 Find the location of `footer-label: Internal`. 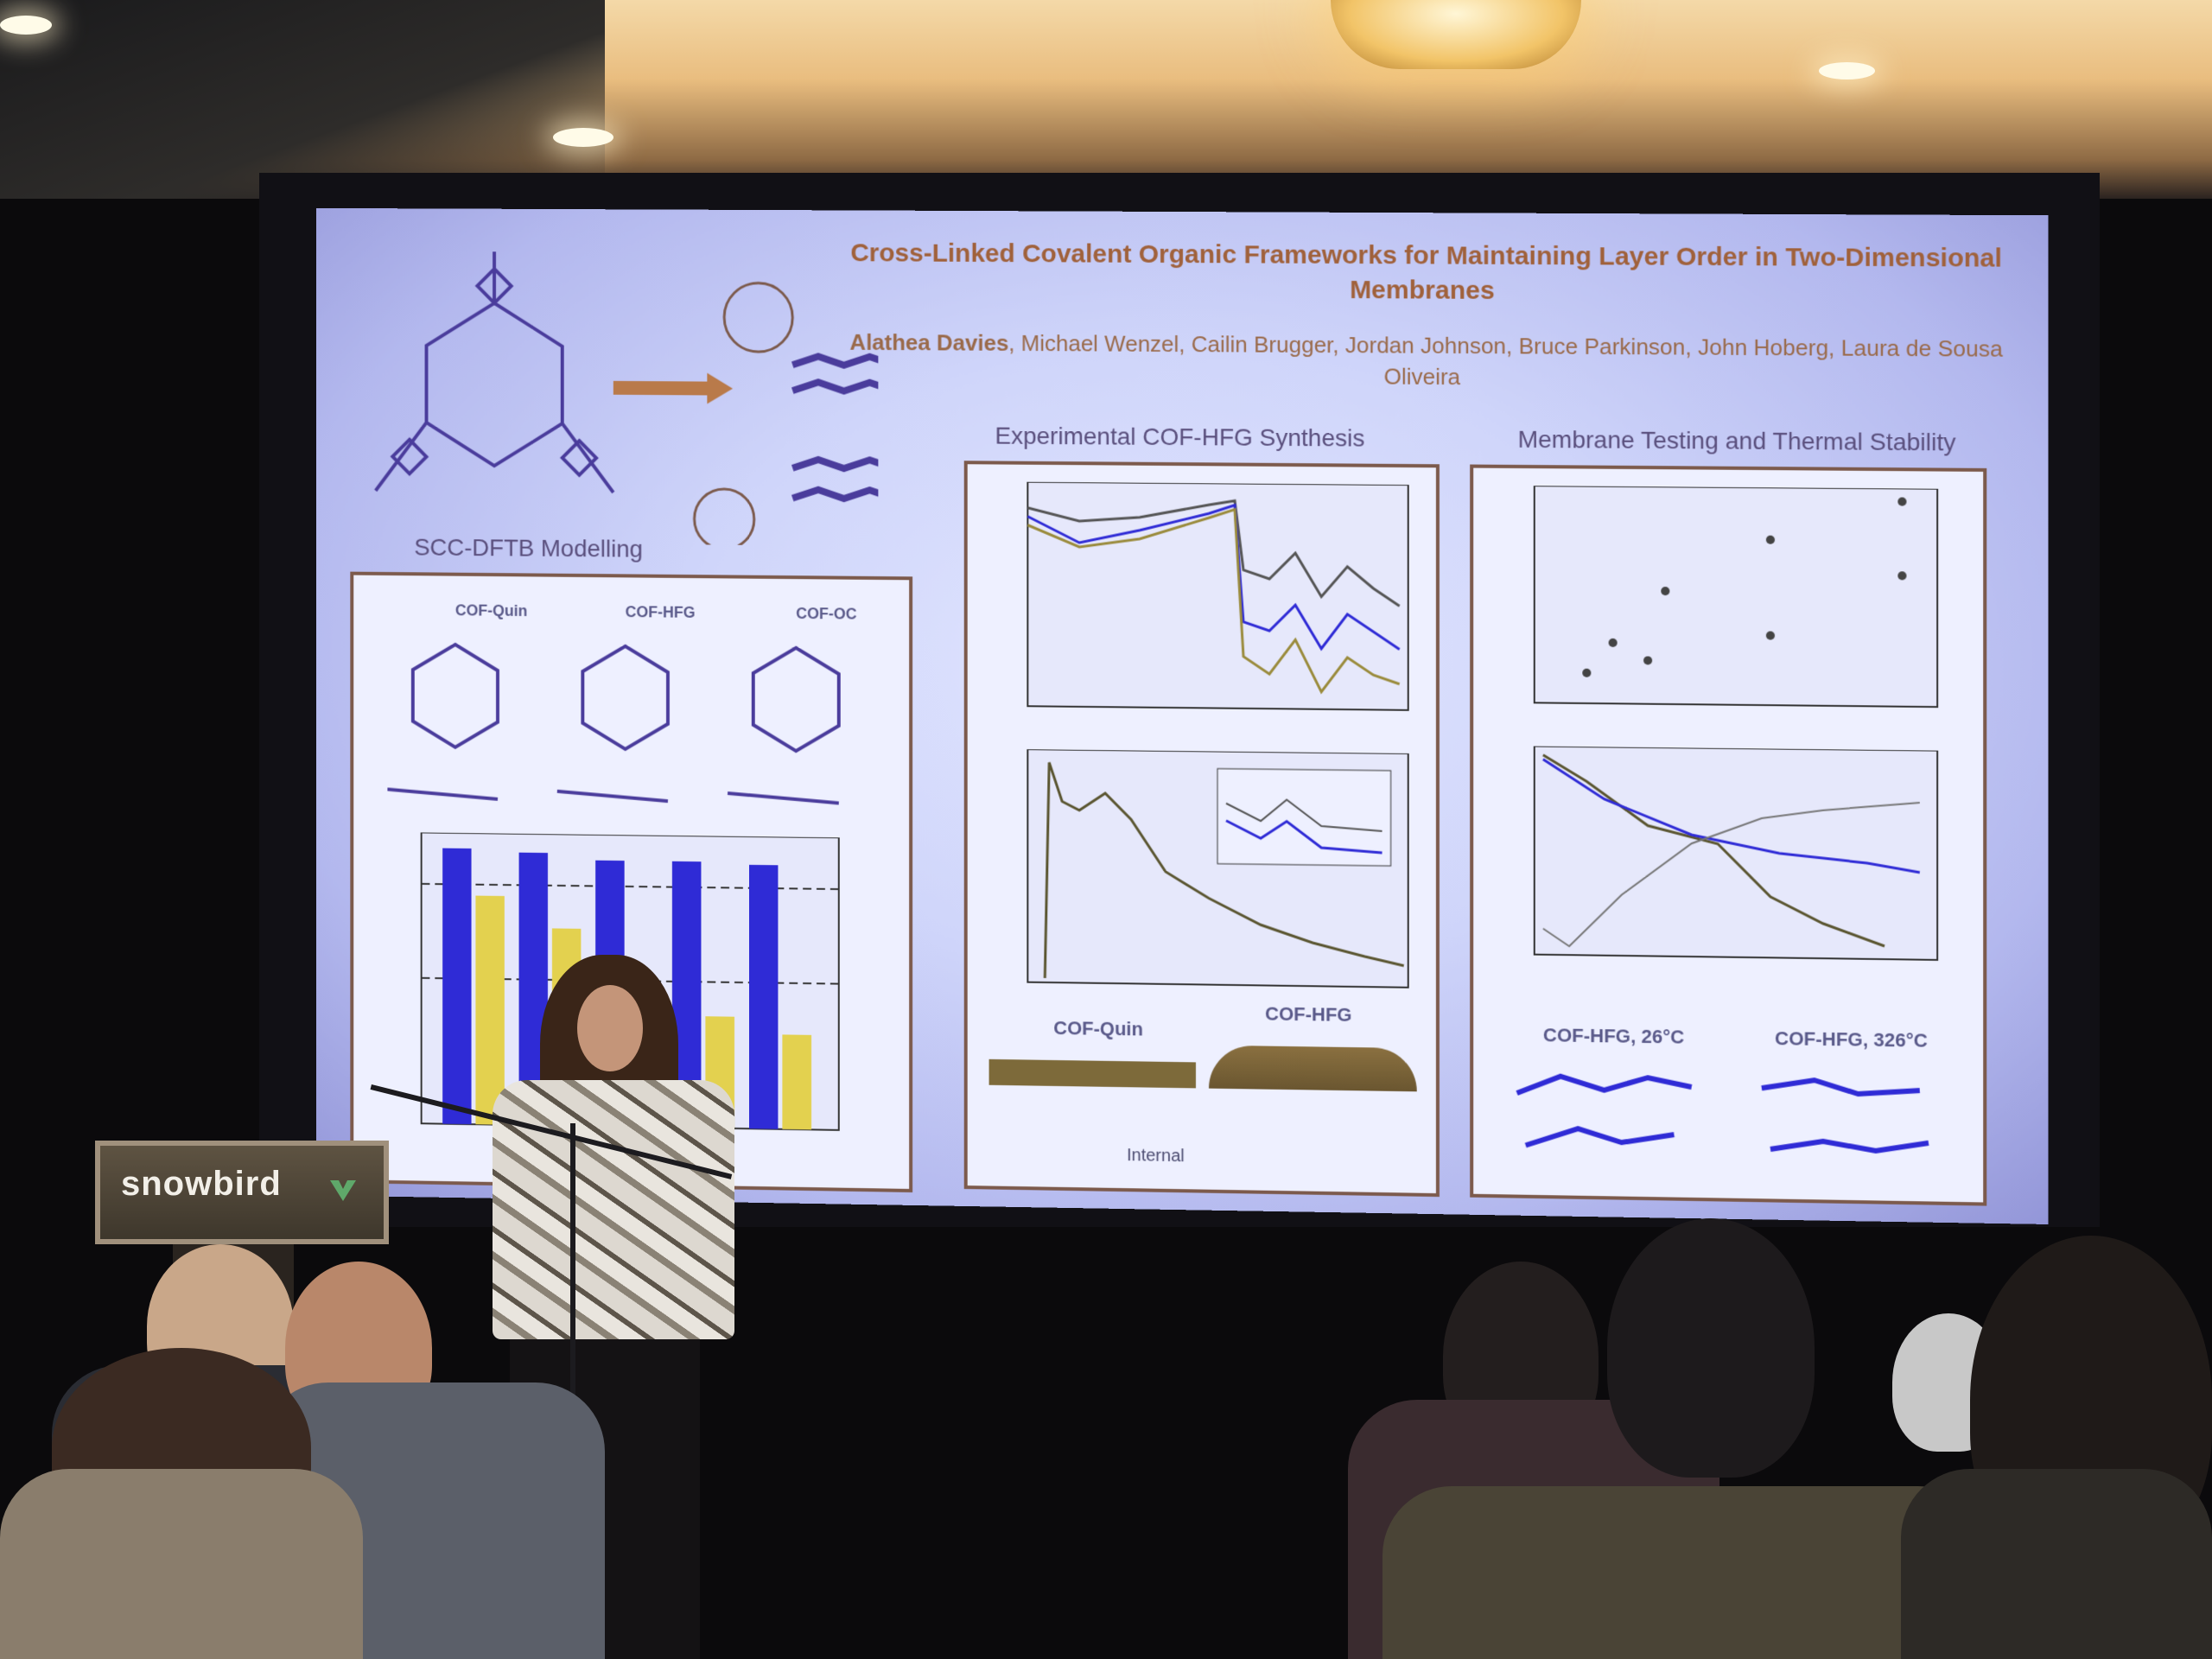

footer-label: Internal is located at coordinates (1156, 1156).